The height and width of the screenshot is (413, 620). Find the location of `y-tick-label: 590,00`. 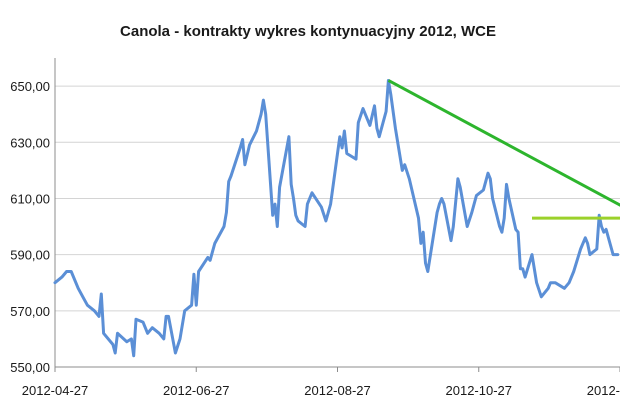

y-tick-label: 590,00 is located at coordinates (30, 255).